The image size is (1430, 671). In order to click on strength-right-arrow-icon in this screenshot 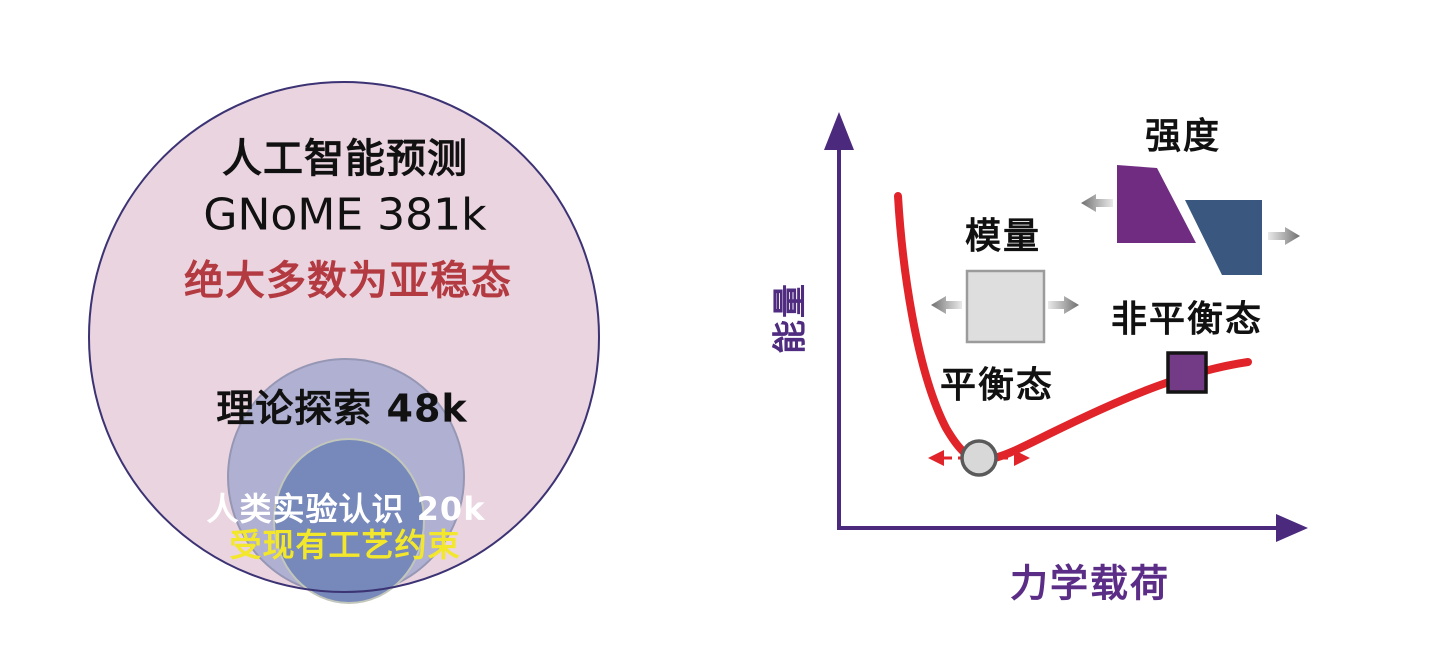, I will do `click(1284, 236)`.